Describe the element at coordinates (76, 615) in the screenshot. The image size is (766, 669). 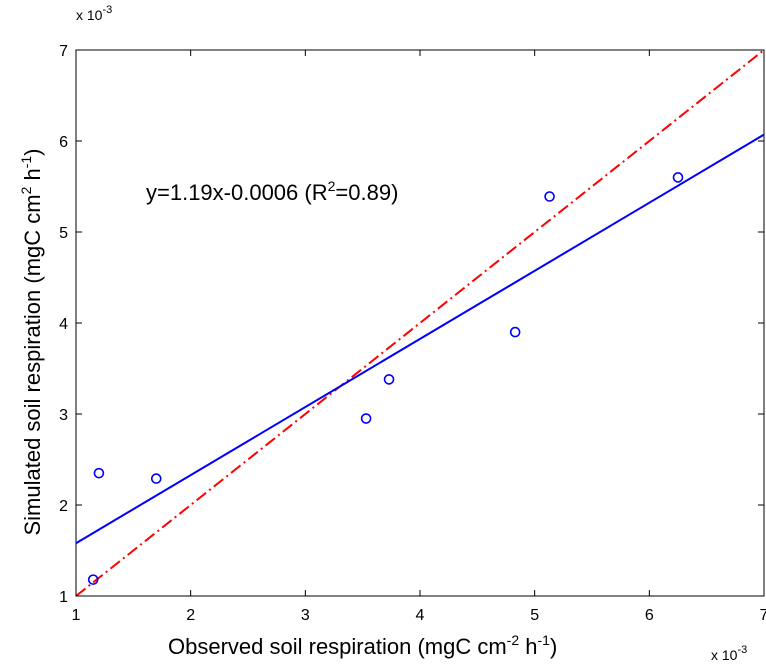
I see `x-tick-label: 1` at that location.